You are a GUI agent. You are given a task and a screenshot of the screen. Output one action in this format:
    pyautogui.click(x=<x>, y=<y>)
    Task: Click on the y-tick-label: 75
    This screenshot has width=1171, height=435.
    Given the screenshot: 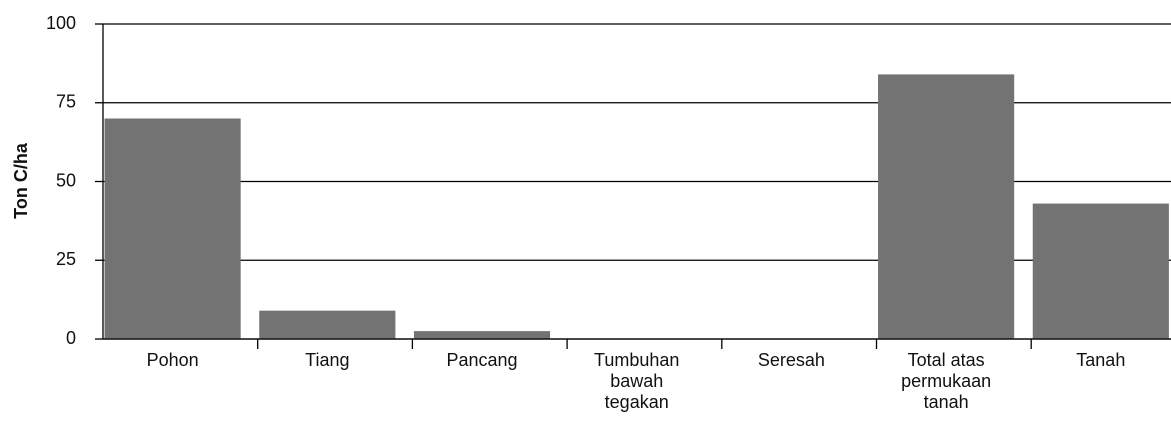 What is the action you would take?
    pyautogui.click(x=66, y=102)
    